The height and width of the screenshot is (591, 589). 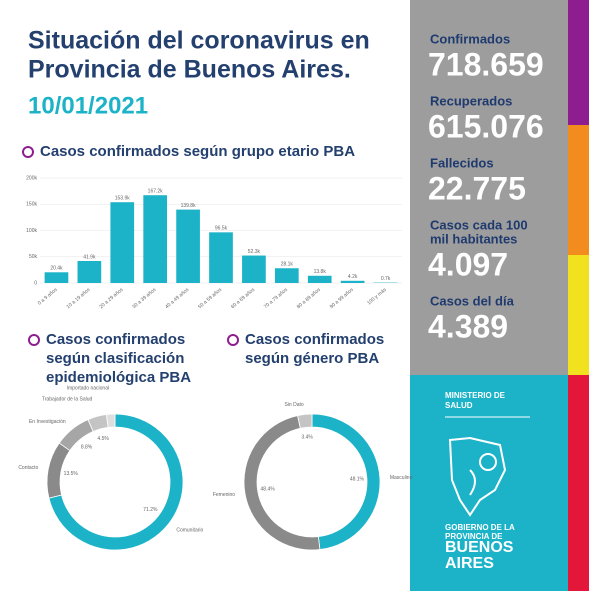 What do you see at coordinates (177, 299) in the screenshot?
I see `x-tick-label: 40 a 49 años` at bounding box center [177, 299].